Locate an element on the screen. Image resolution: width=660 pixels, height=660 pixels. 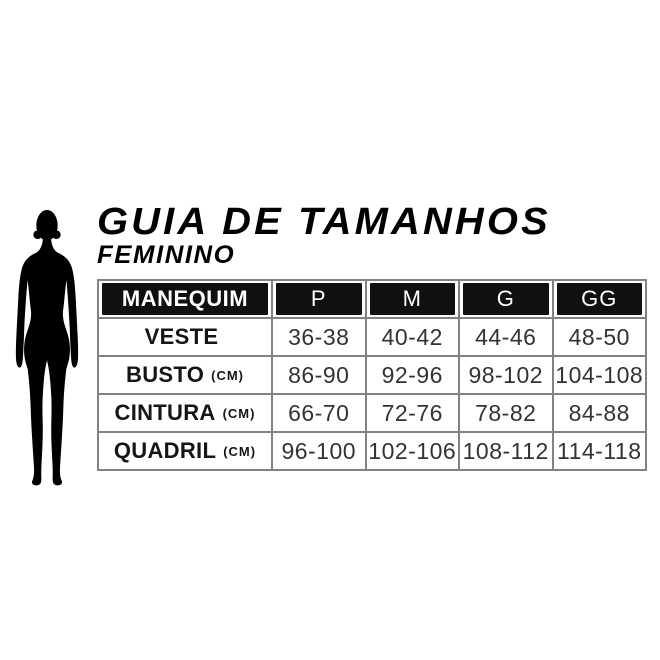
size-cell: 40-42 is located at coordinates (412, 337).